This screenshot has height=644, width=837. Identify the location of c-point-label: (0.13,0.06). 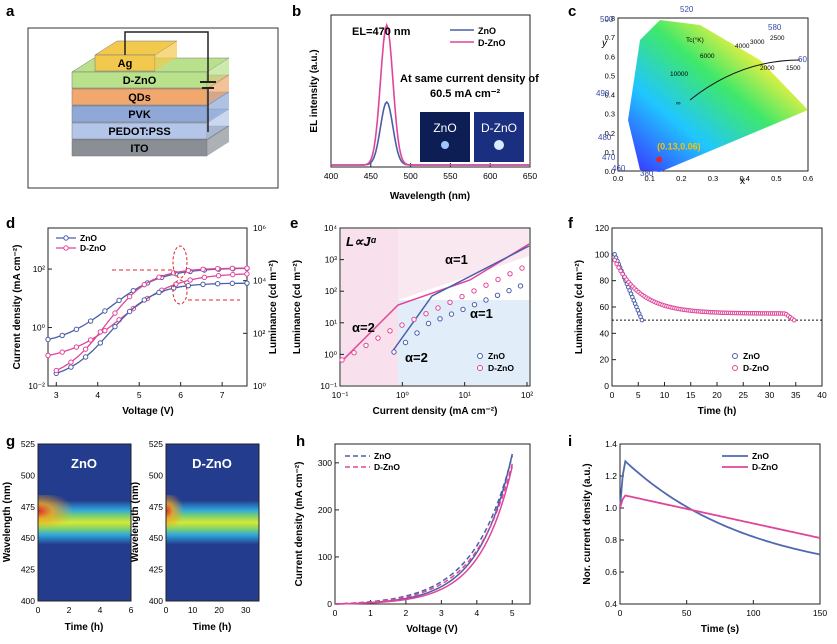
(679, 147).